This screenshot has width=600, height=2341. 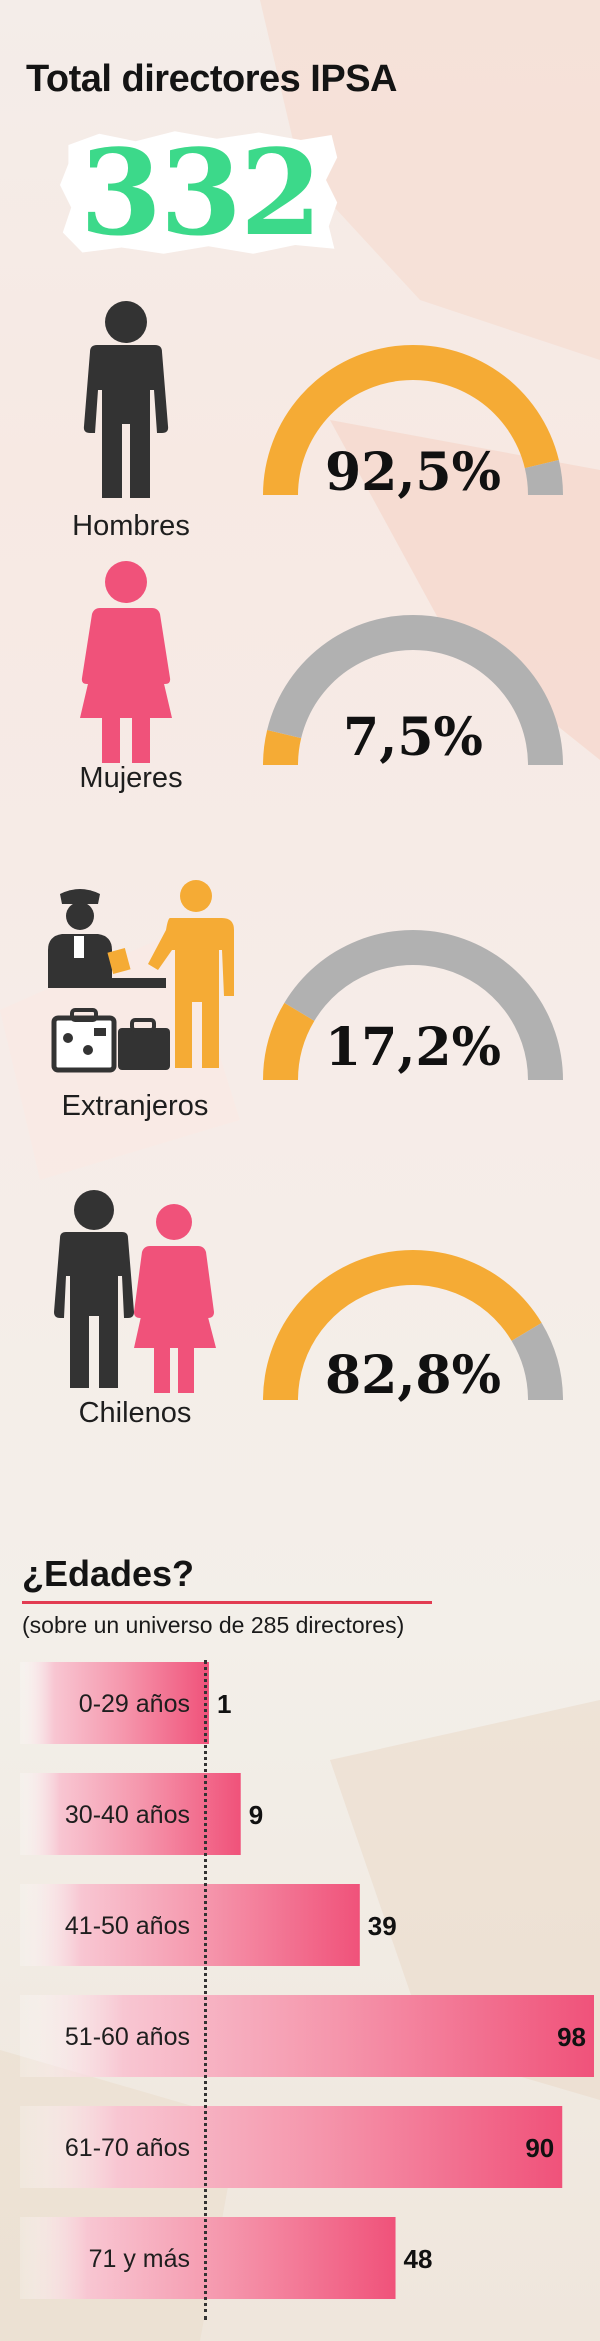 I want to click on group-label-mujeres: Mujeres, so click(x=131, y=778).